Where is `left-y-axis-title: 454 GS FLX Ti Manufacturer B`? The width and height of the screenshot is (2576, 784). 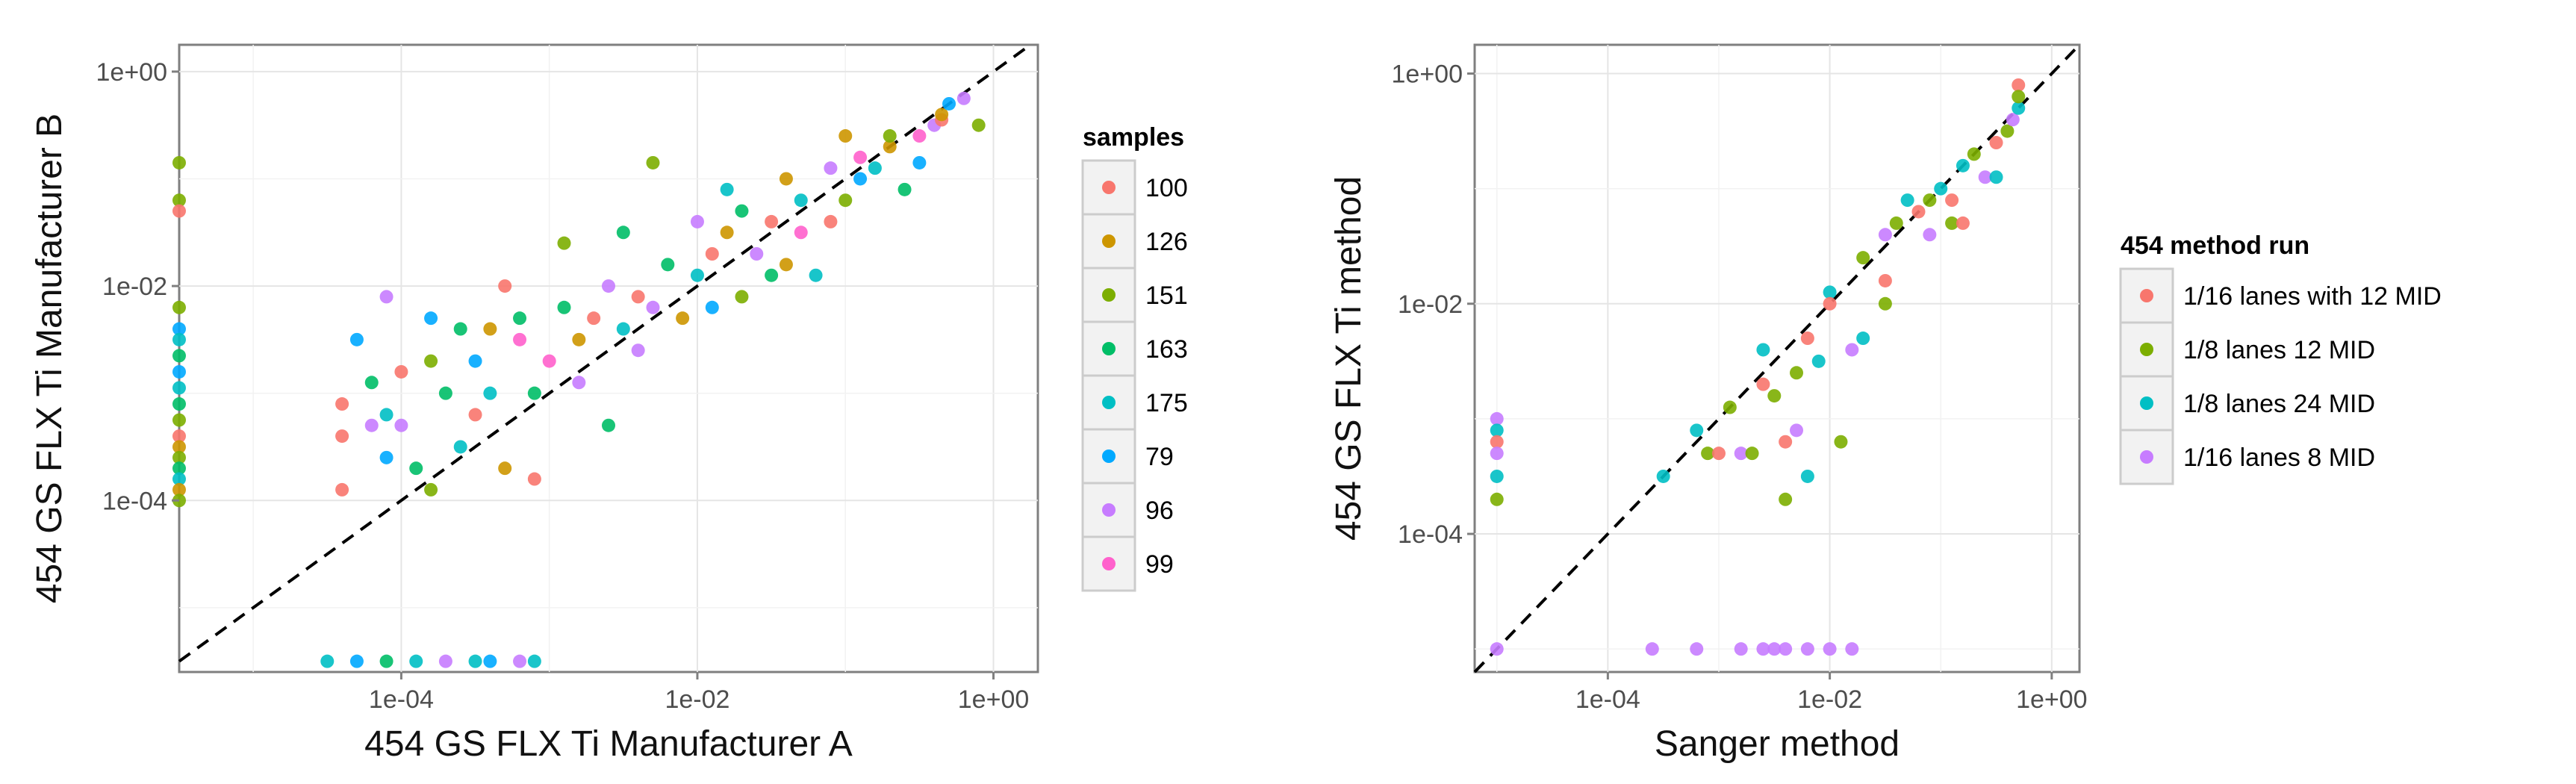
left-y-axis-title: 454 GS FLX Ti Manufacturer B is located at coordinates (49, 358).